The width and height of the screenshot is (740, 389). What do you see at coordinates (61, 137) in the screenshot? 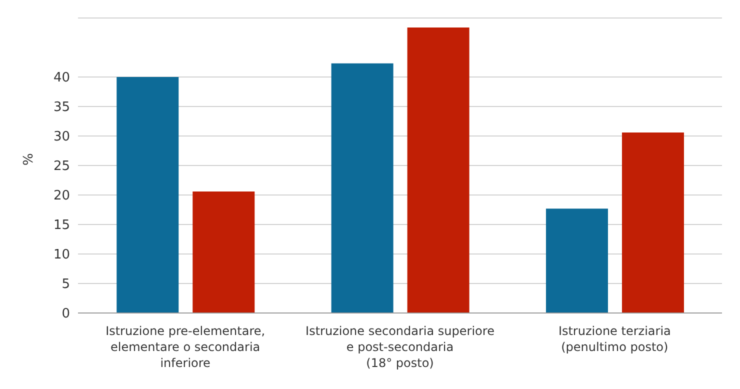
I see `y-tick-label: 30` at bounding box center [61, 137].